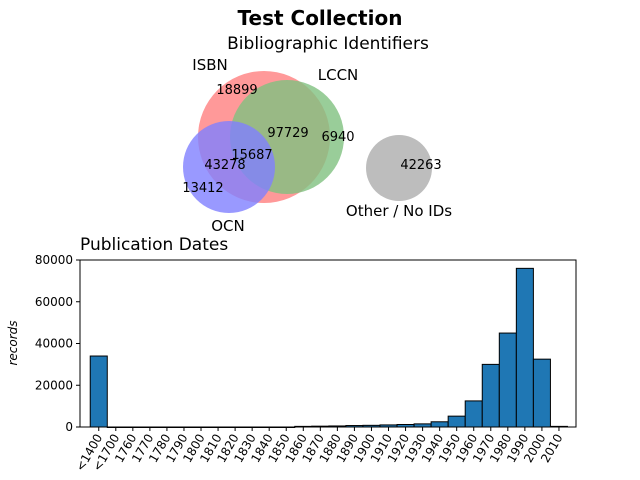 The height and width of the screenshot is (480, 640). I want to click on bar-1990, so click(524, 347).